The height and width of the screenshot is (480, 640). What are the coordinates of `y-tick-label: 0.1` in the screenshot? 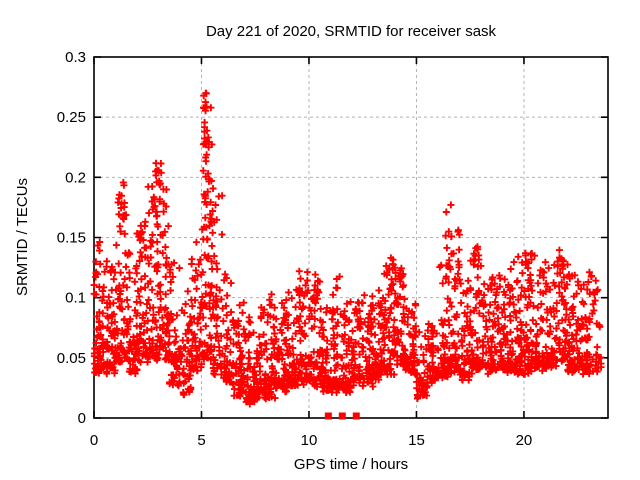 It's located at (75, 298).